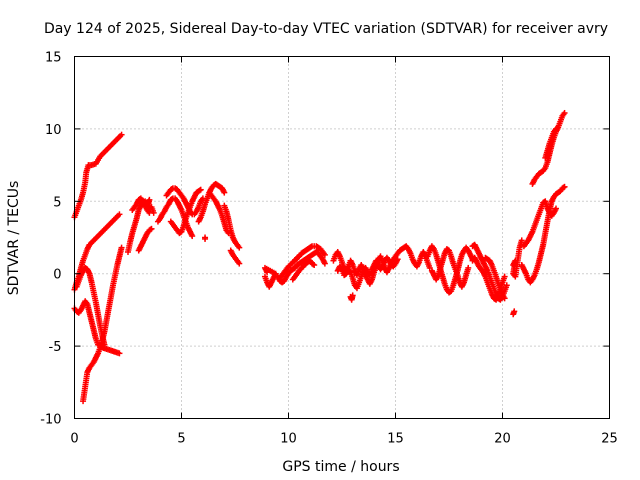  What do you see at coordinates (343, 439) in the screenshot?
I see `x-tick-labels: 0 5 10 15 20 25` at bounding box center [343, 439].